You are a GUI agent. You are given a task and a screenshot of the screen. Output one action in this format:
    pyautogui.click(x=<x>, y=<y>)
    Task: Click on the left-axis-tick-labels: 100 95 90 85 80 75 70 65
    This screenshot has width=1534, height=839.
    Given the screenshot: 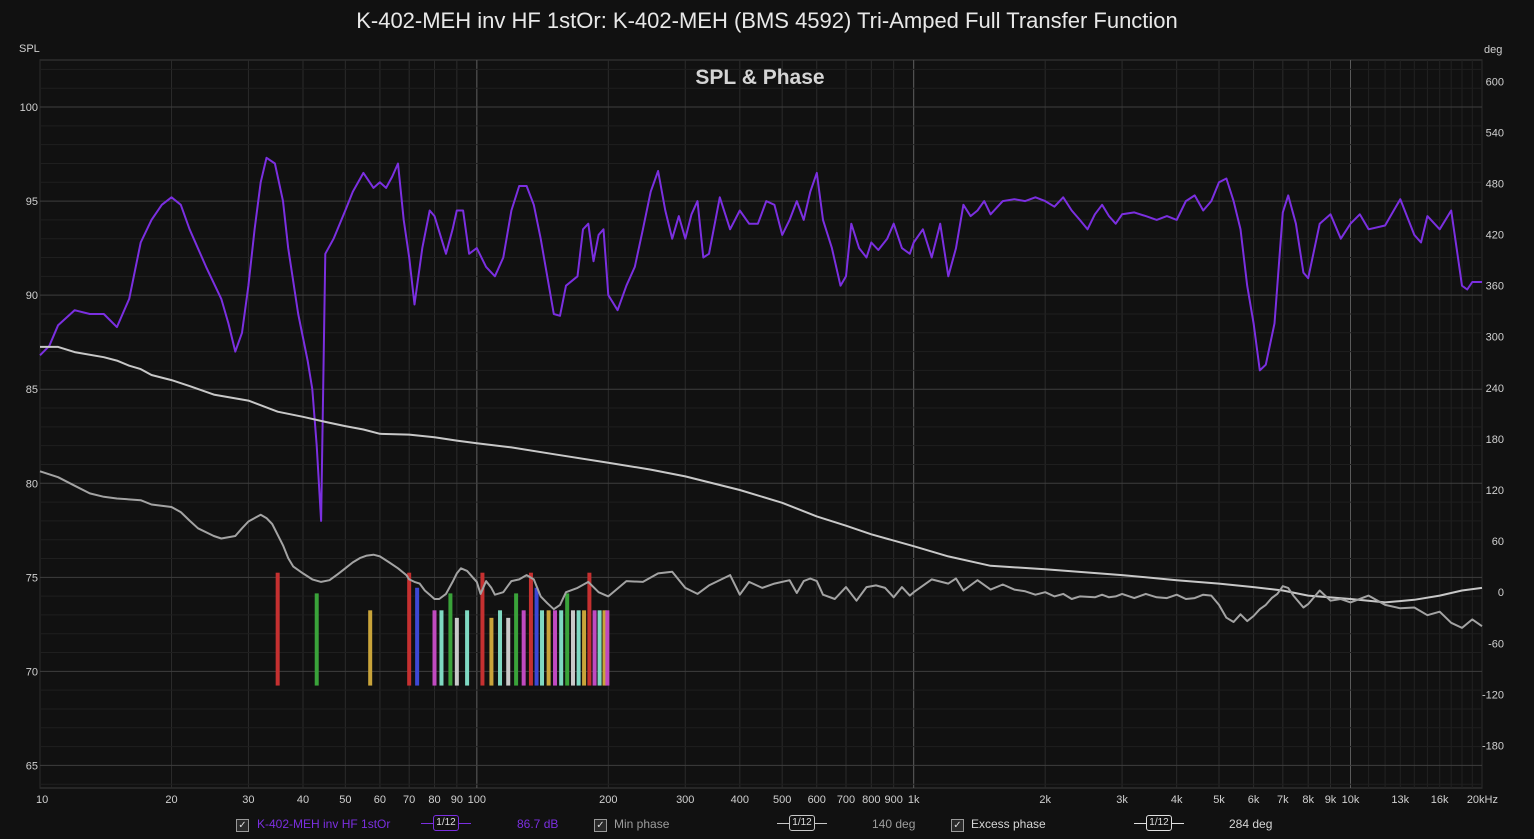 What is the action you would take?
    pyautogui.click(x=29, y=437)
    